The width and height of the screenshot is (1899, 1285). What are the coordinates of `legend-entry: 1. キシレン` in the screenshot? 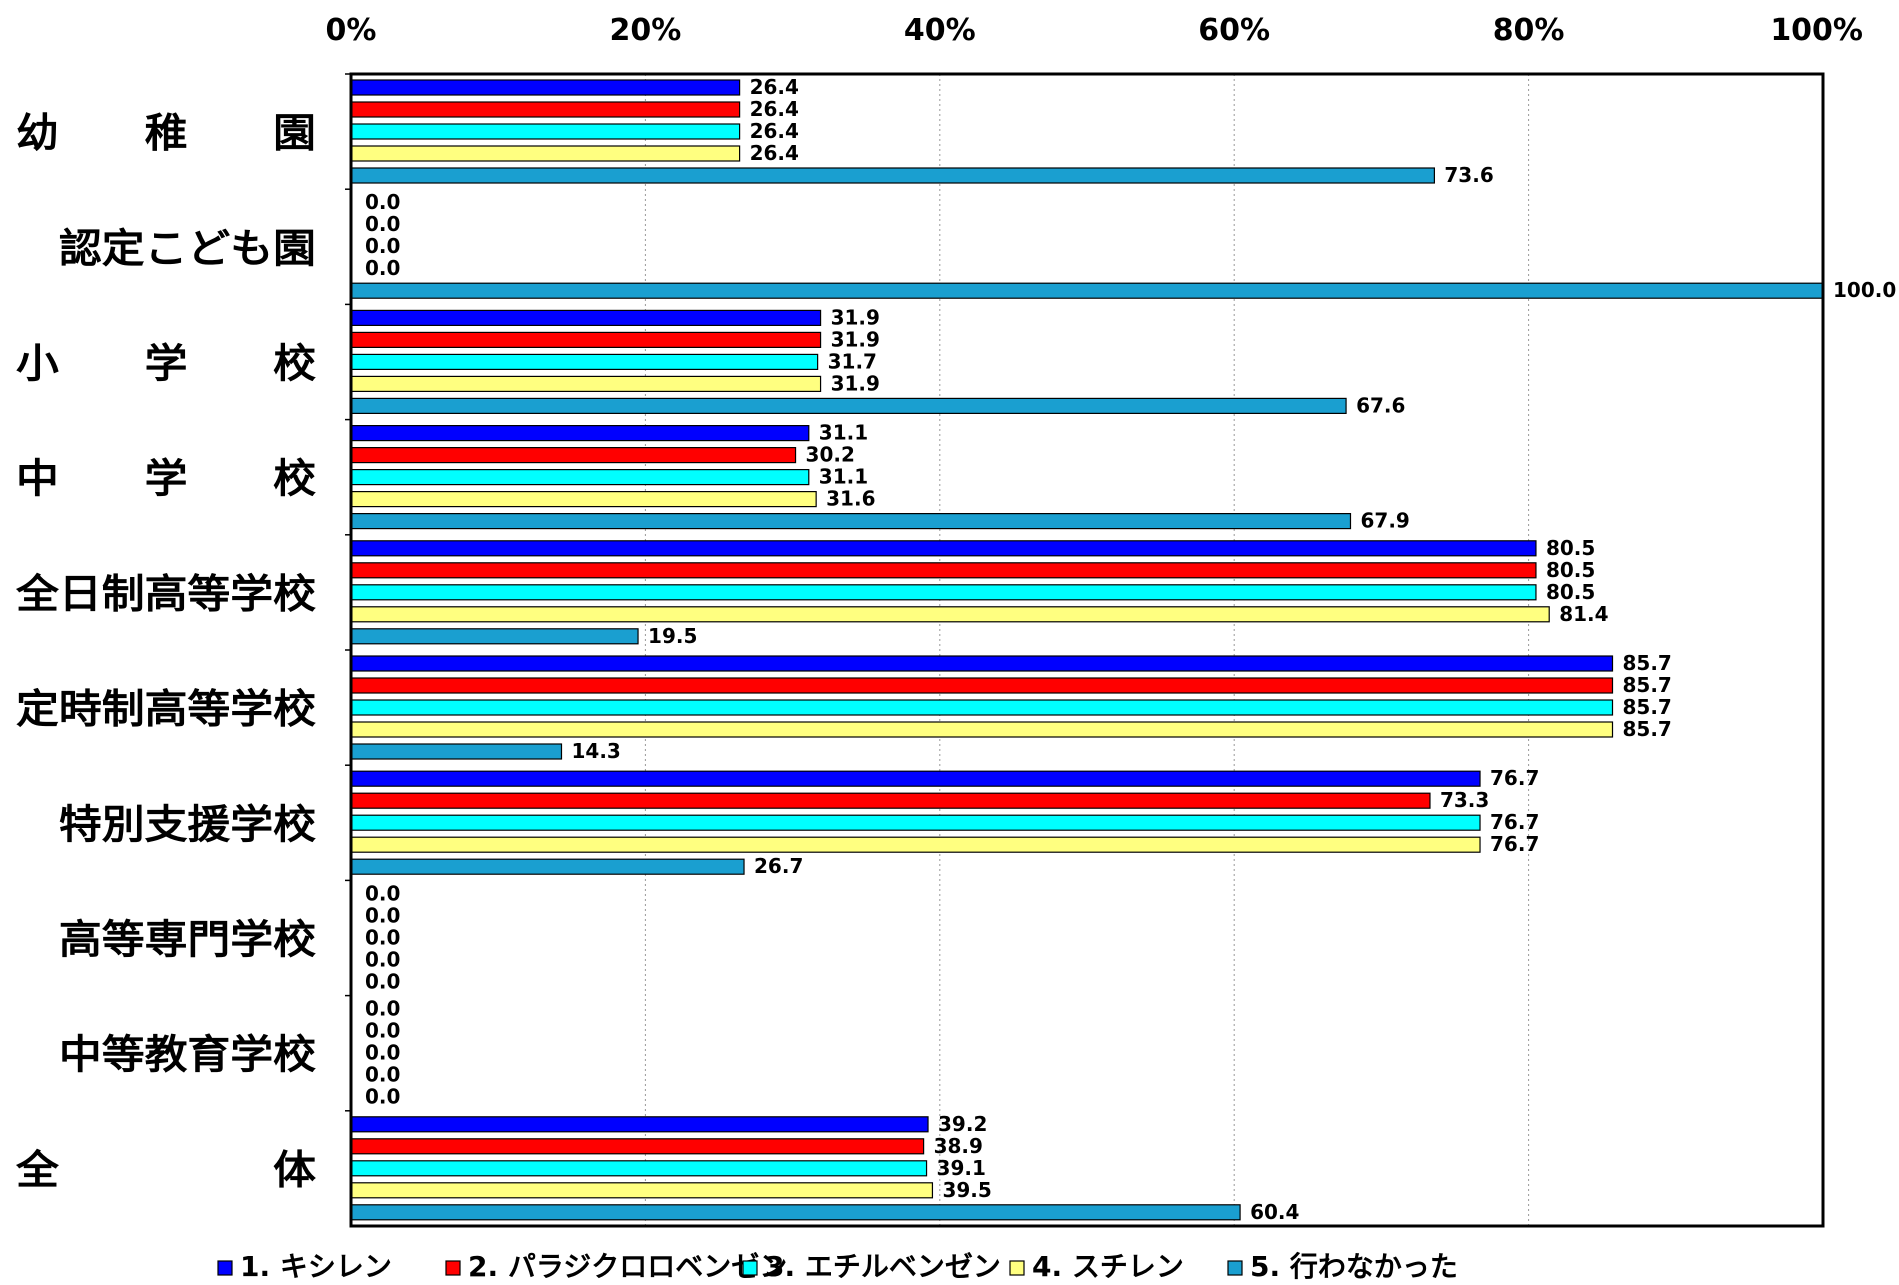 It's located at (316, 1265).